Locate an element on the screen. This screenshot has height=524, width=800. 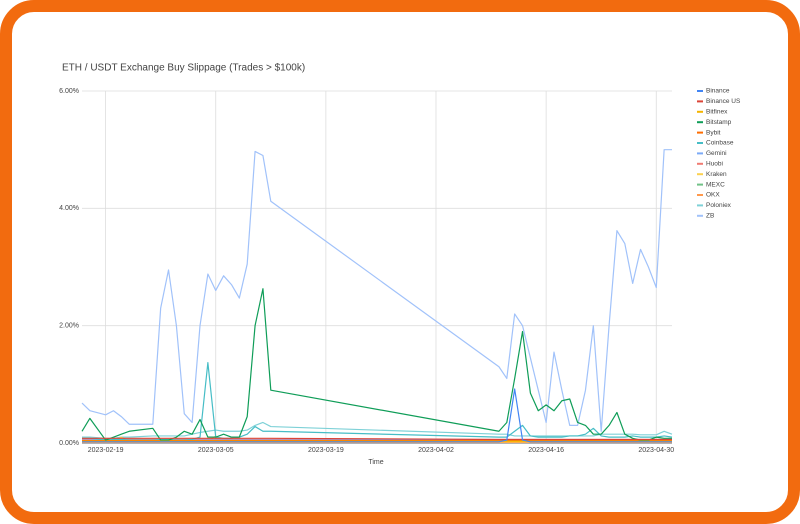
legend-label: Bybit is located at coordinates (713, 132).